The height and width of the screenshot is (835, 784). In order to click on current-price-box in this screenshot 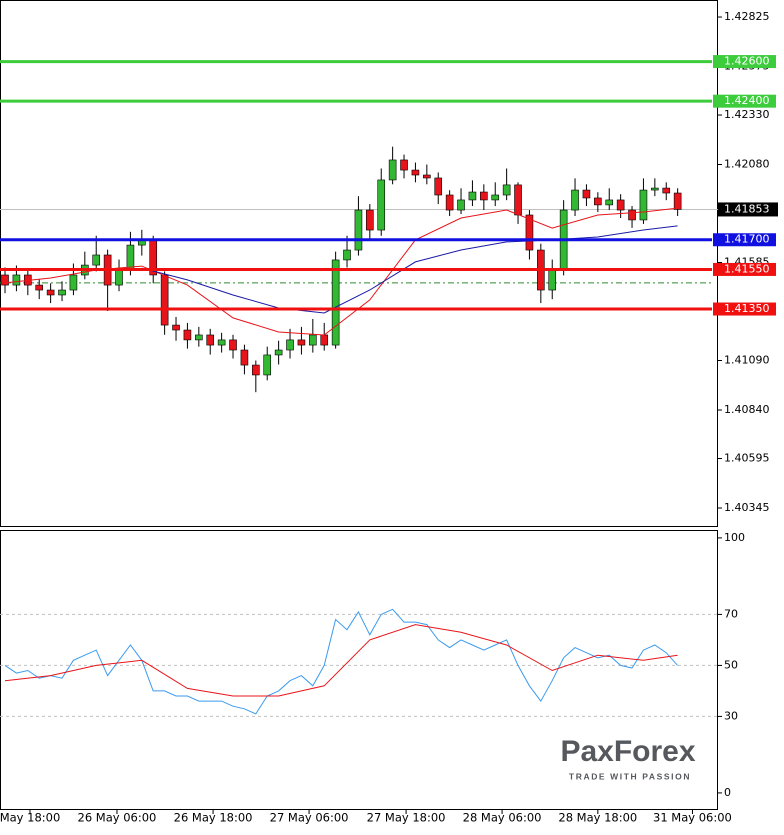, I will do `click(748, 209)`.